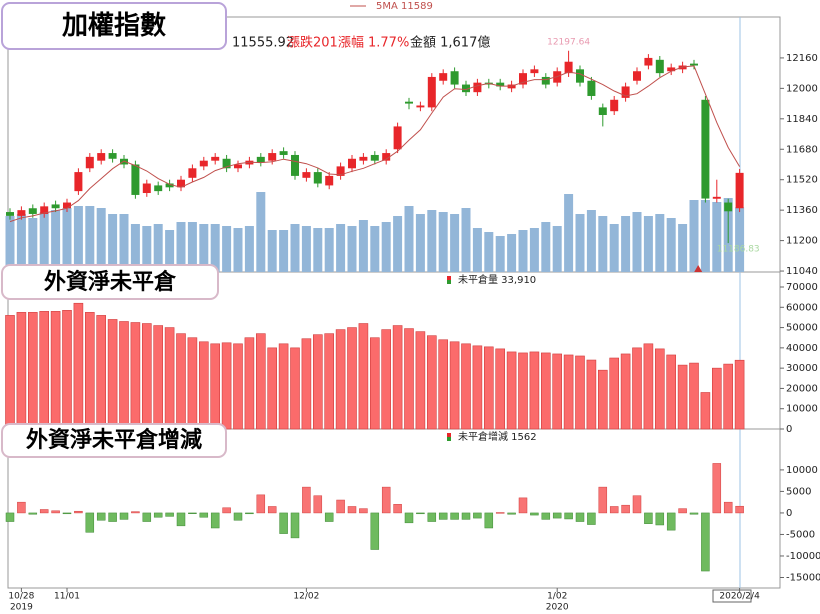  I want to click on y-tick-label: 0, so click(789, 429).